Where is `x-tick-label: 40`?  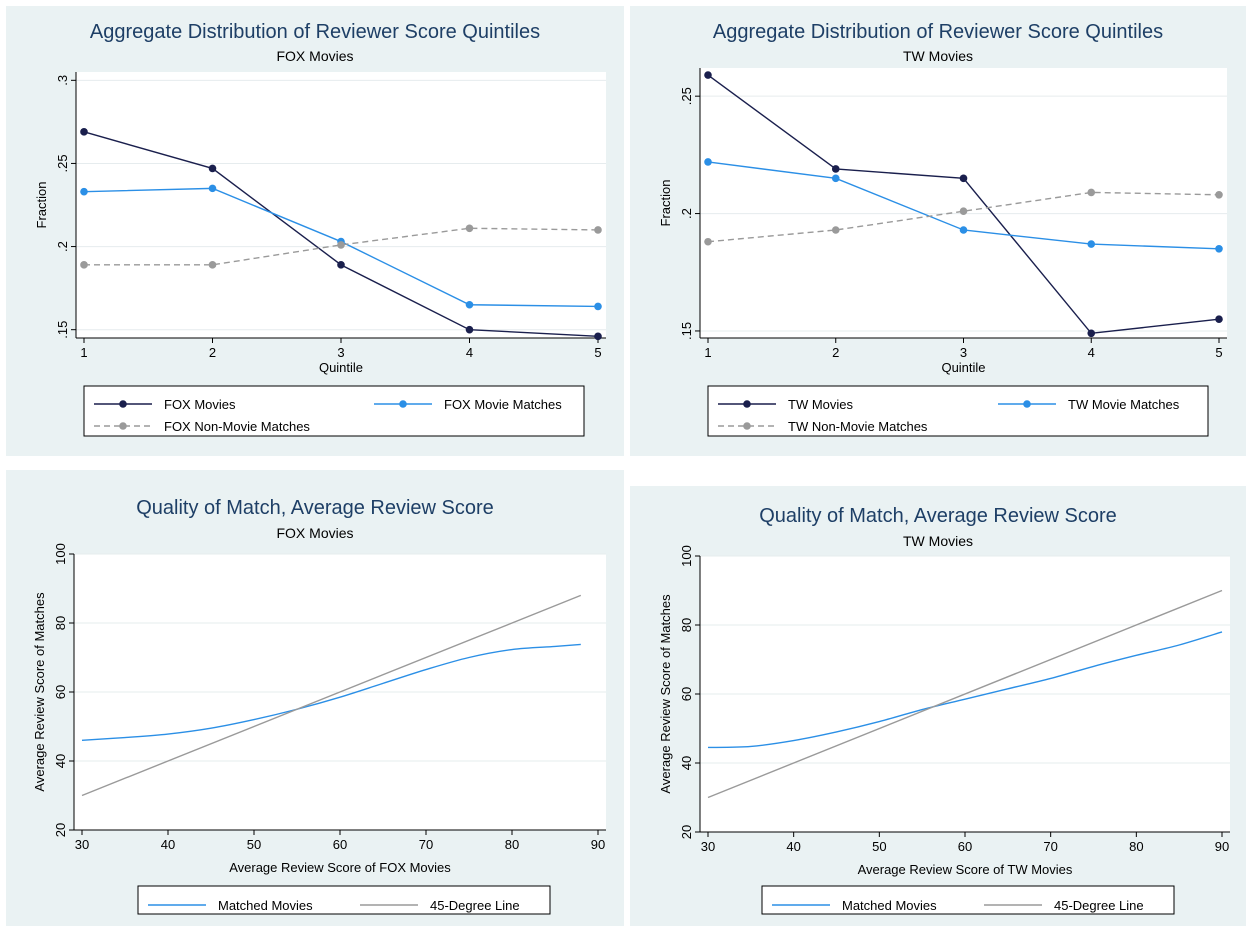
x-tick-label: 40 is located at coordinates (793, 846).